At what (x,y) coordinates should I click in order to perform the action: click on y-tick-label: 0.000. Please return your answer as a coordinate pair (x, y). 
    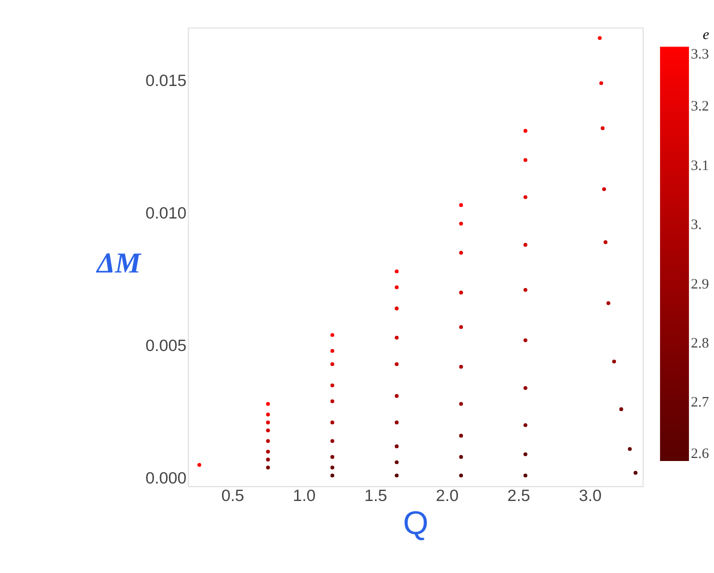
    Looking at the image, I should click on (165, 478).